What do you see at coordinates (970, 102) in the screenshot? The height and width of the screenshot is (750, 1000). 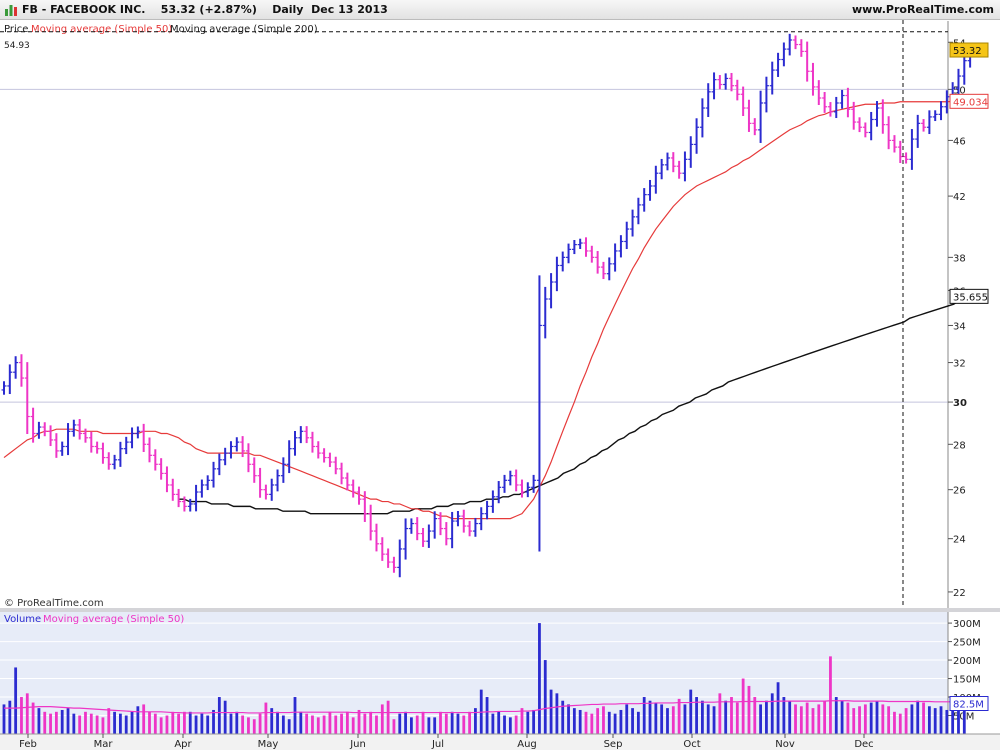 I see `last-ma50-label-text: 49.034` at bounding box center [970, 102].